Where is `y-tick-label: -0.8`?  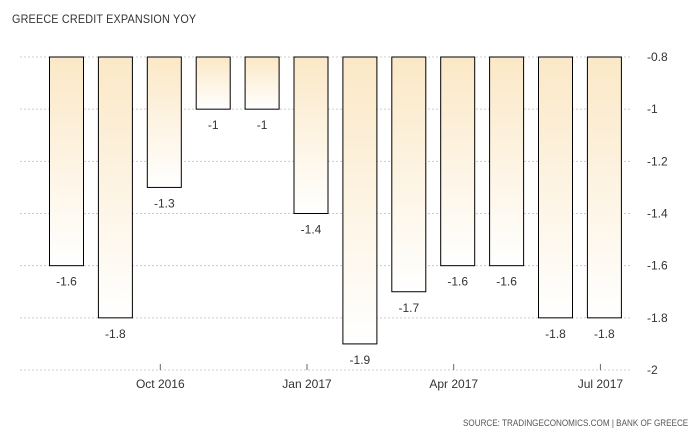
y-tick-label: -0.8 is located at coordinates (657, 57).